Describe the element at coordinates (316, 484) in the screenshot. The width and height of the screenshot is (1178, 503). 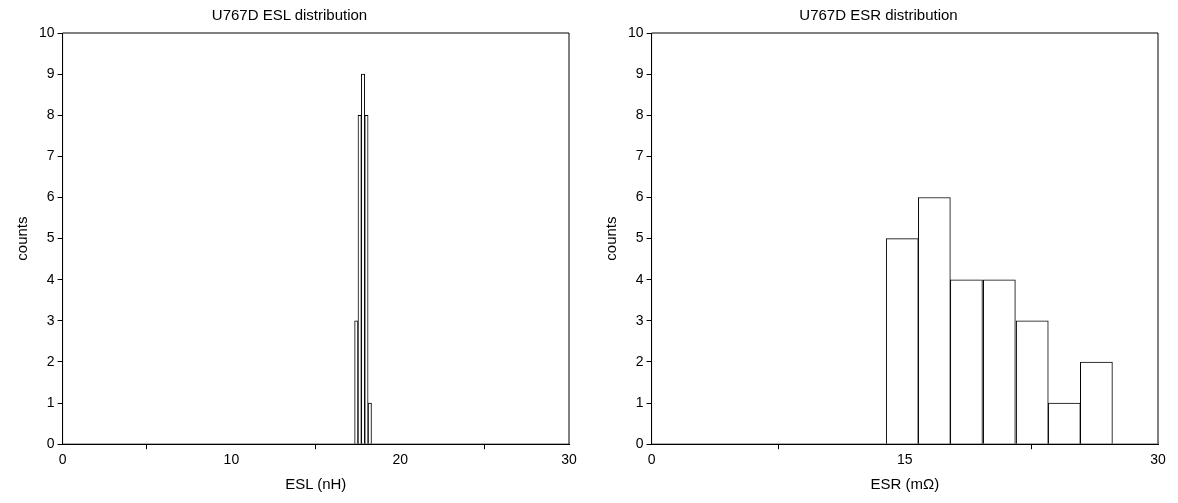
I see `x-axis-title: ESL (nH)` at that location.